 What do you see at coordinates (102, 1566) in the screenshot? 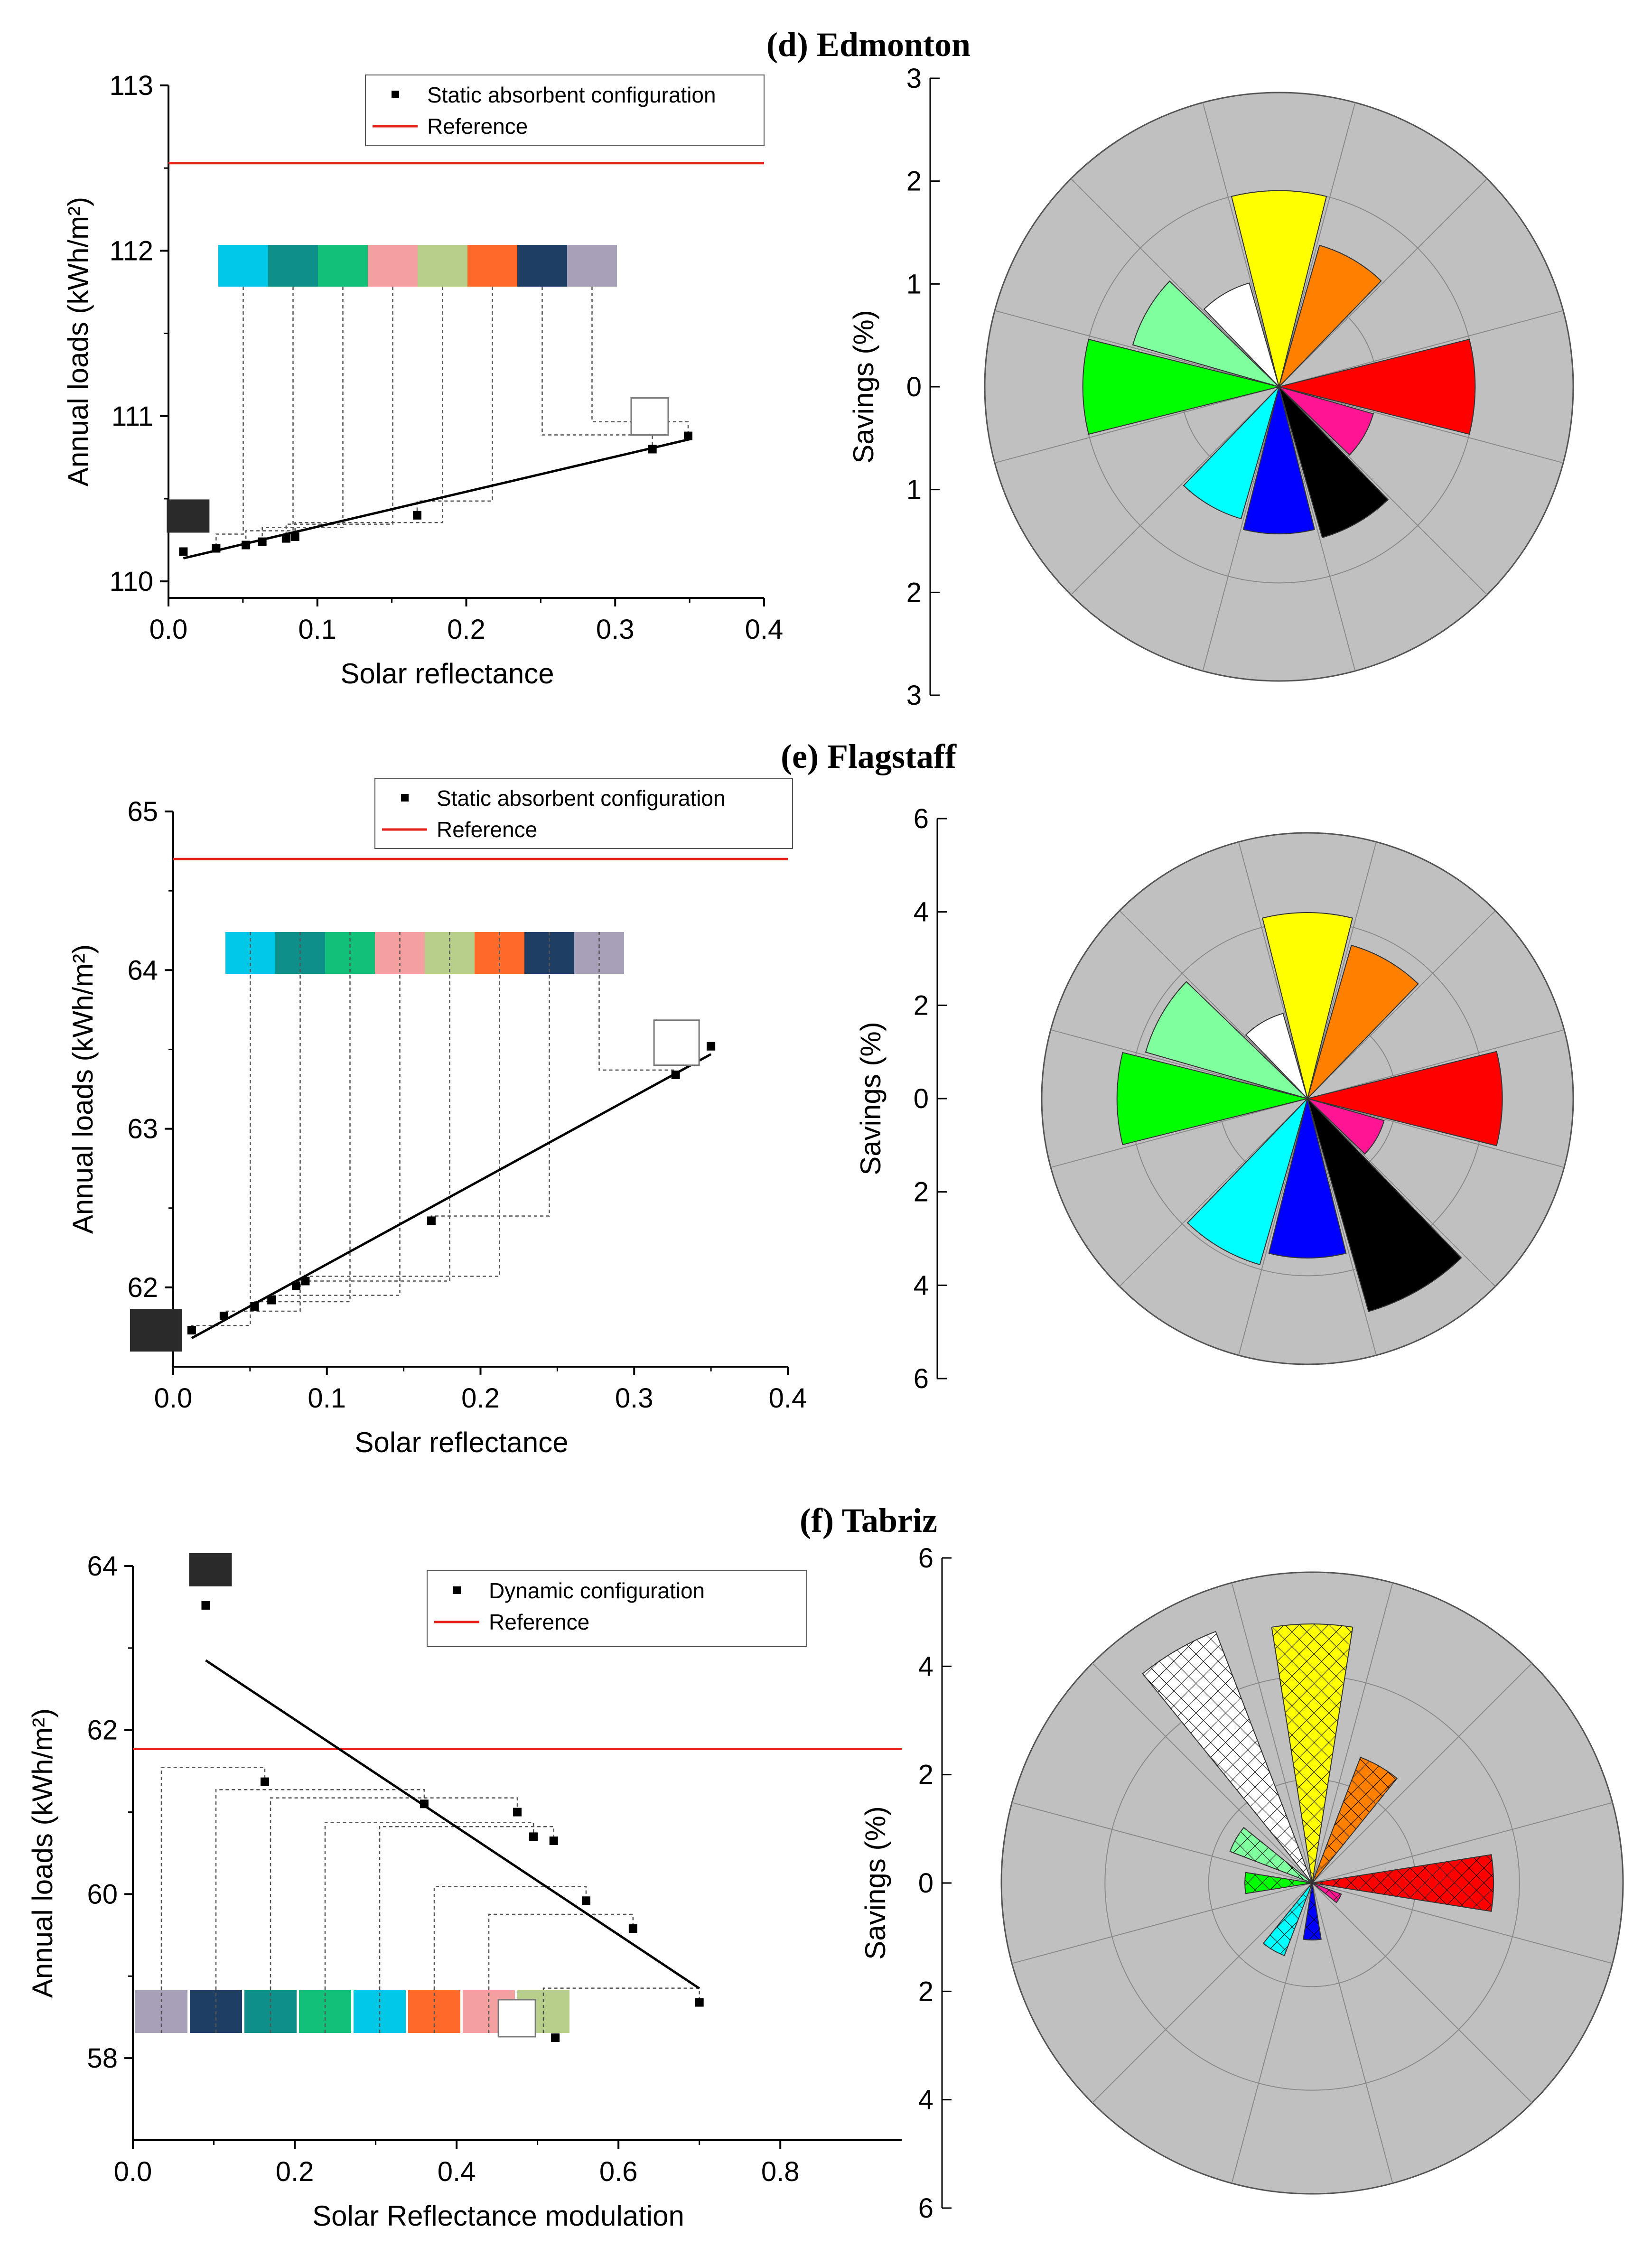
I see `y-tick-label: 64` at bounding box center [102, 1566].